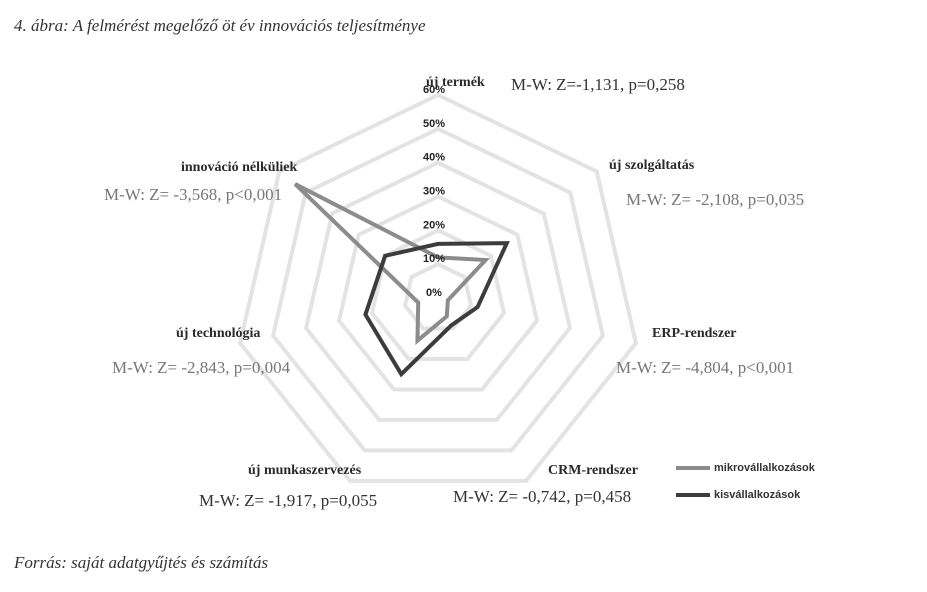 This screenshot has width=927, height=592. What do you see at coordinates (593, 470) in the screenshot?
I see `category-label: CRM-rendszer` at bounding box center [593, 470].